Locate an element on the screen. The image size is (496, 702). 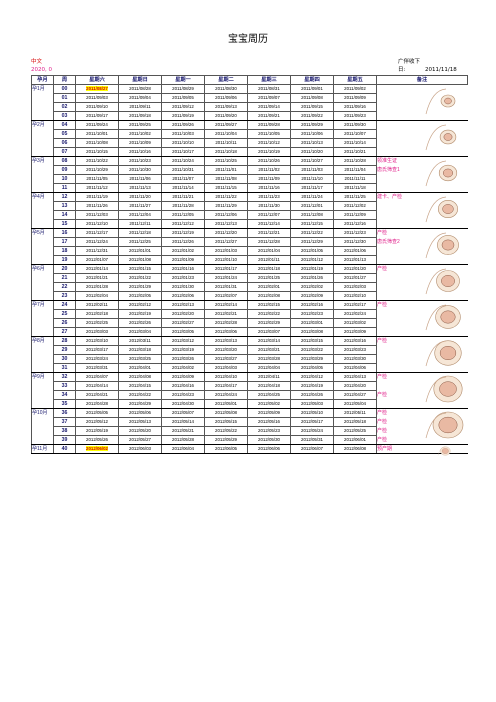
date-cell: 2011/09/19 is located at coordinates (183, 116).